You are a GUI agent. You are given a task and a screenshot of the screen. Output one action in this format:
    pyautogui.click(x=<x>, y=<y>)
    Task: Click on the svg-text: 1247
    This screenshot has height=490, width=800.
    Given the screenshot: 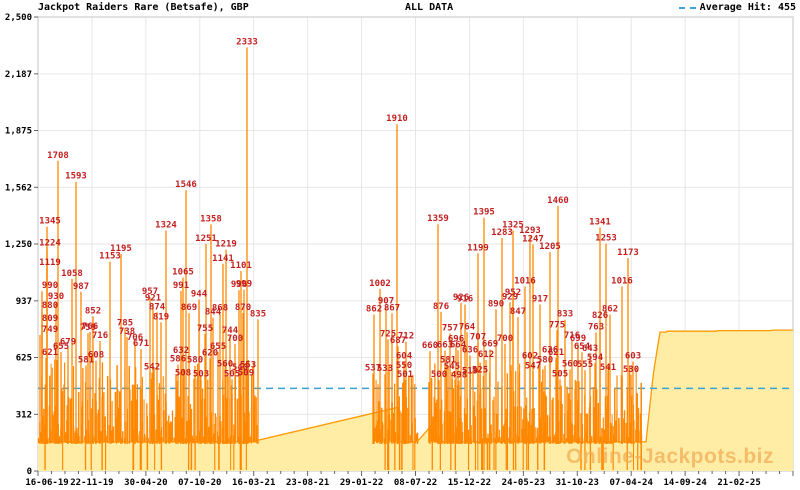 What is the action you would take?
    pyautogui.click(x=533, y=240)
    